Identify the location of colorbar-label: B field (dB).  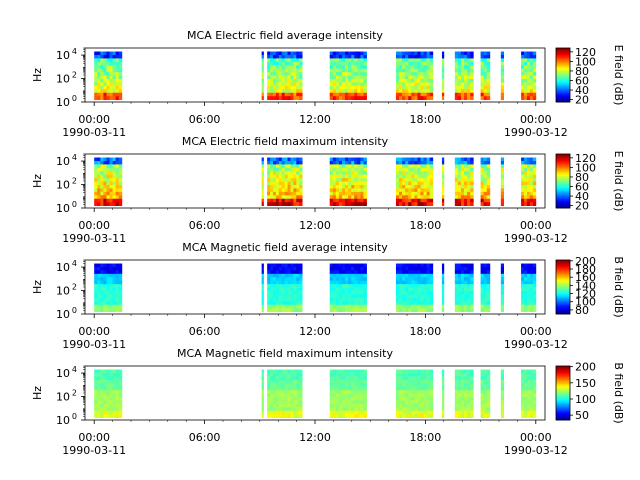
(618, 286).